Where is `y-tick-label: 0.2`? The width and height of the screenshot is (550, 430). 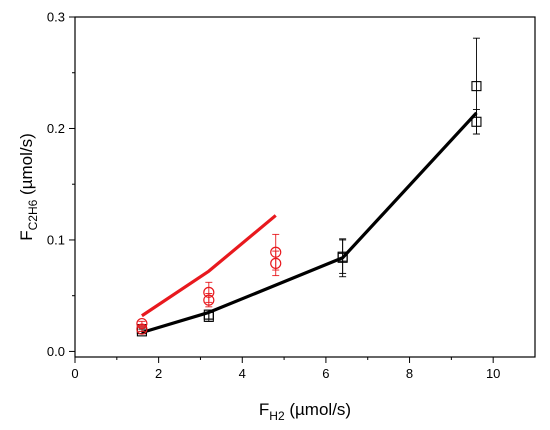
y-tick-label: 0.2 is located at coordinates (56, 128).